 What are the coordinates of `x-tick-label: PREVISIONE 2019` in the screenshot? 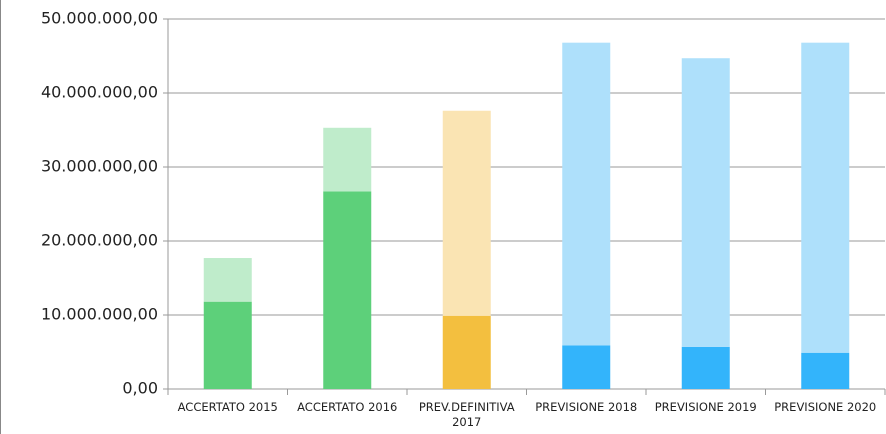 It's located at (705, 407).